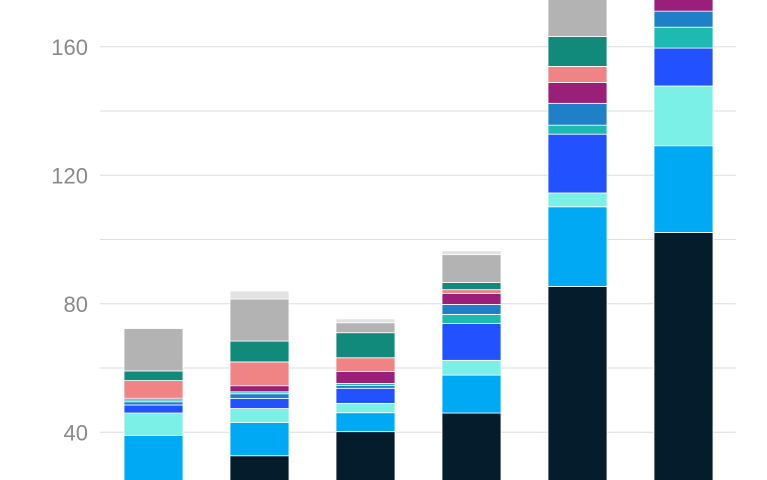 The width and height of the screenshot is (767, 480). What do you see at coordinates (76, 304) in the screenshot?
I see `y-tick-label: 80` at bounding box center [76, 304].